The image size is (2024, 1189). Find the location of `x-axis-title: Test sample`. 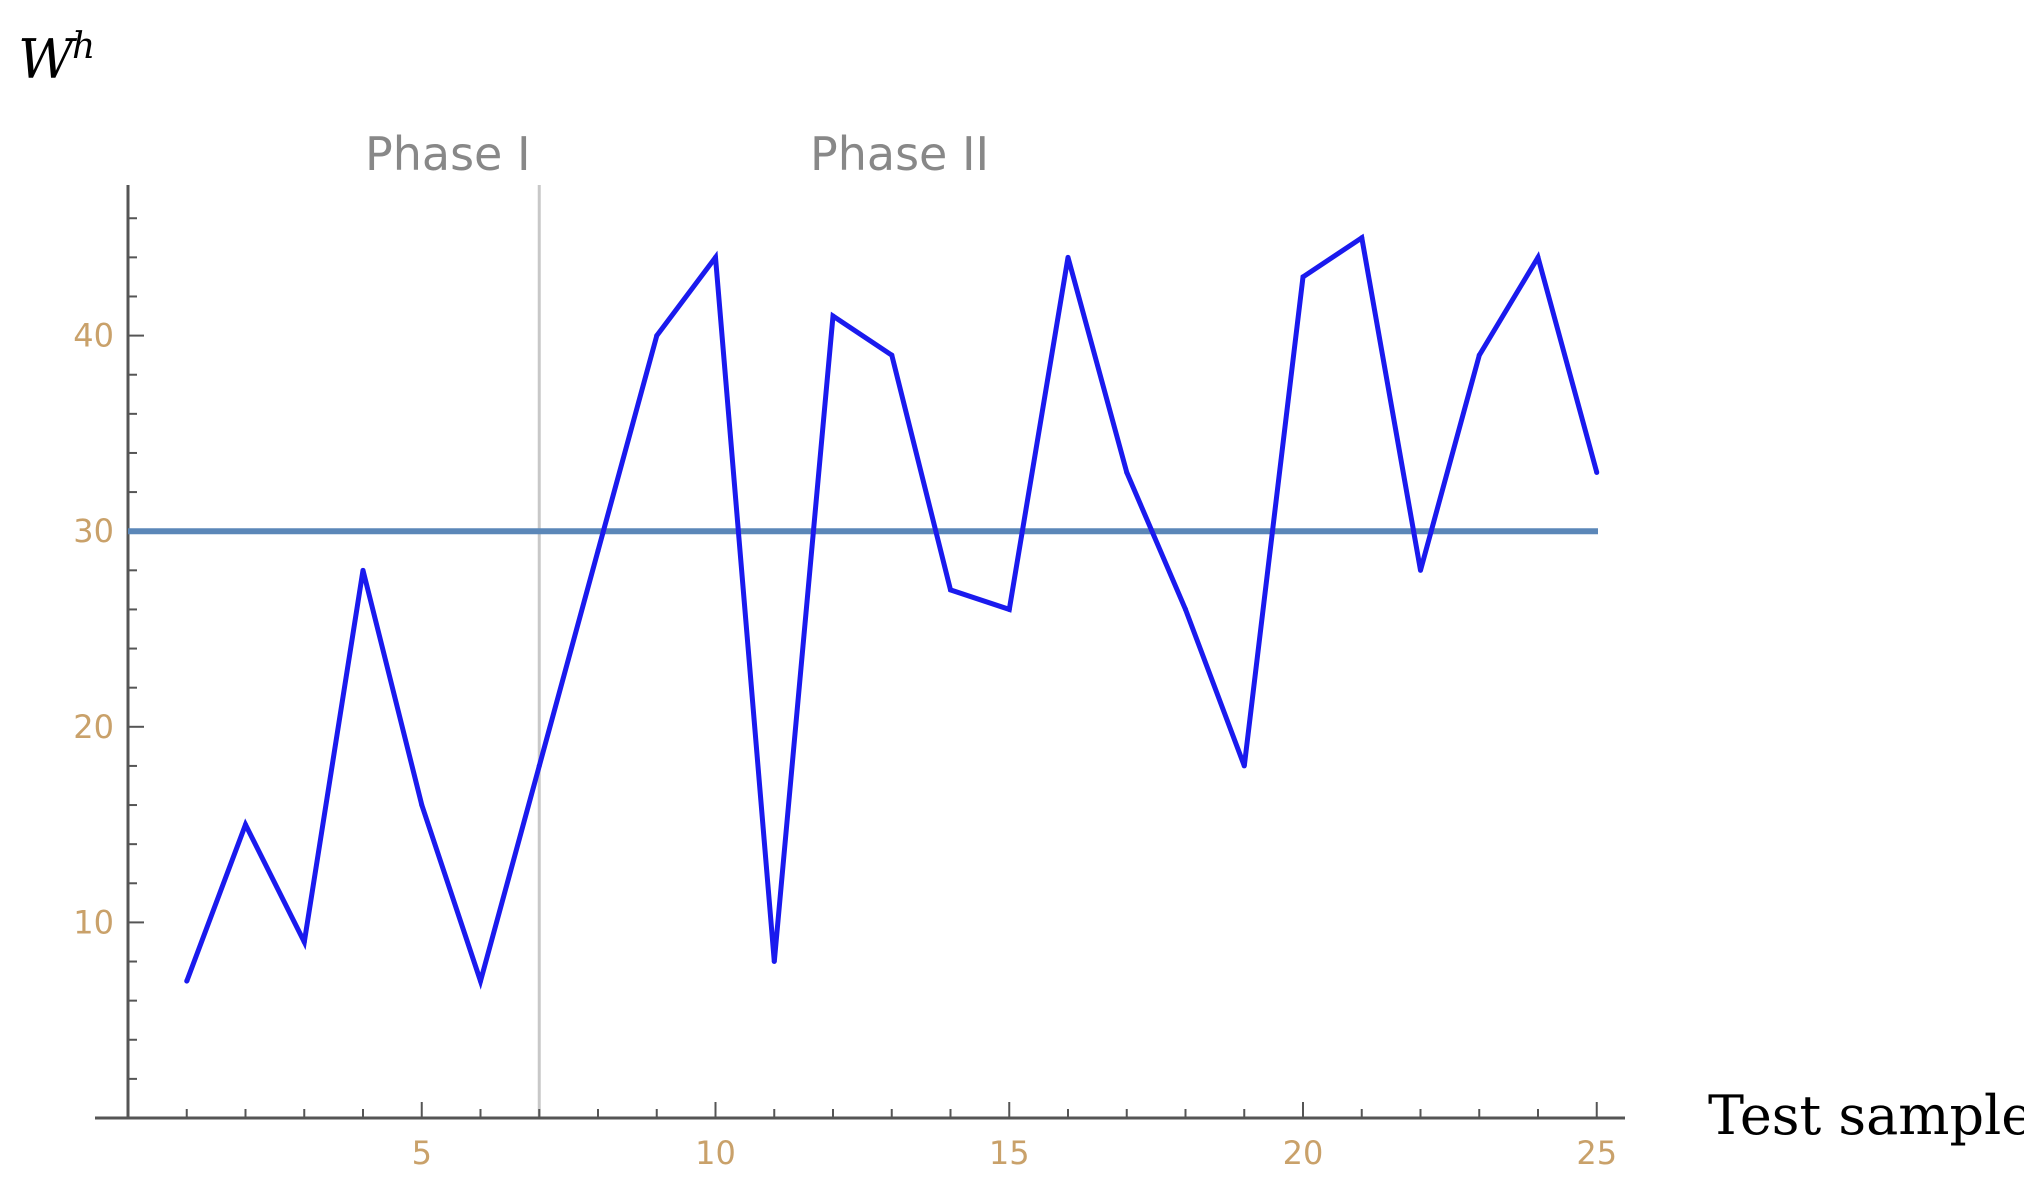

x-axis-title: Test sample is located at coordinates (1866, 1115).